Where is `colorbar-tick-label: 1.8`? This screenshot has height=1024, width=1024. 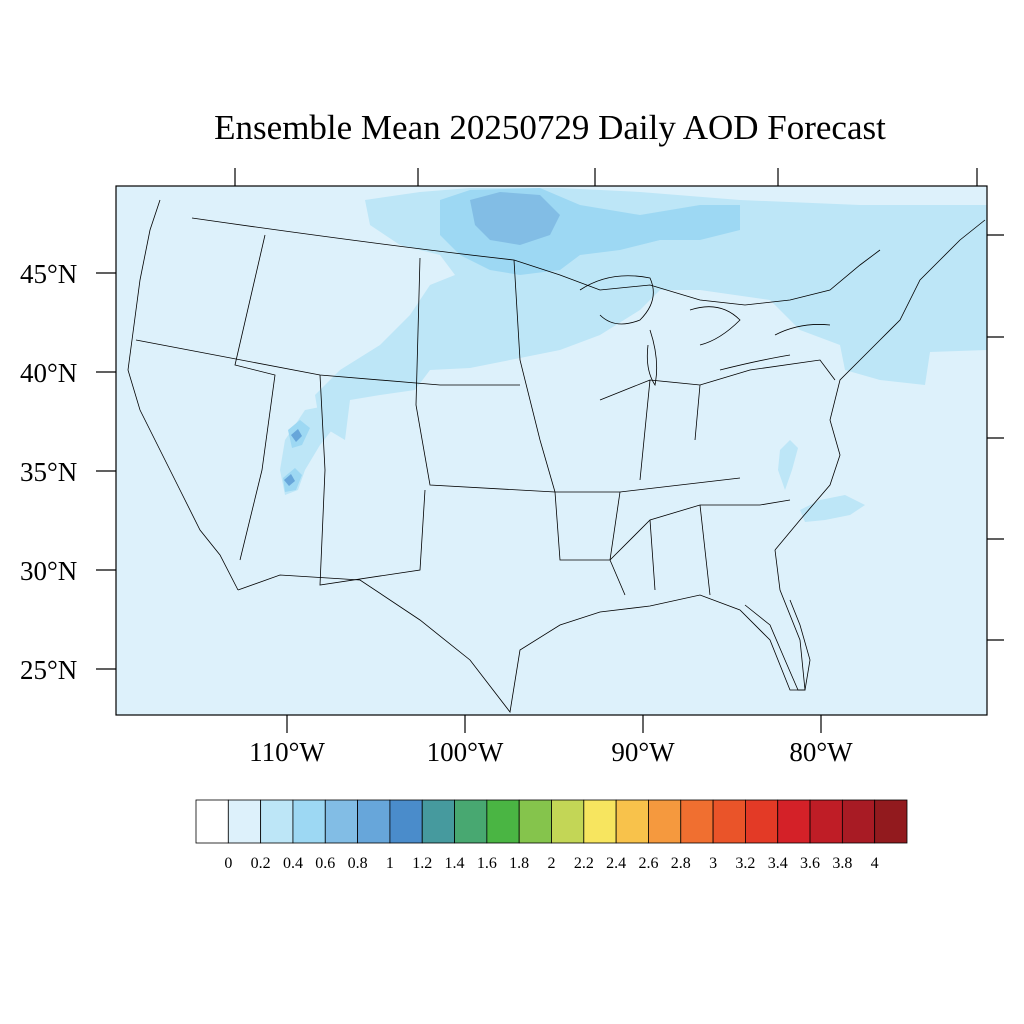 colorbar-tick-label: 1.8 is located at coordinates (519, 863).